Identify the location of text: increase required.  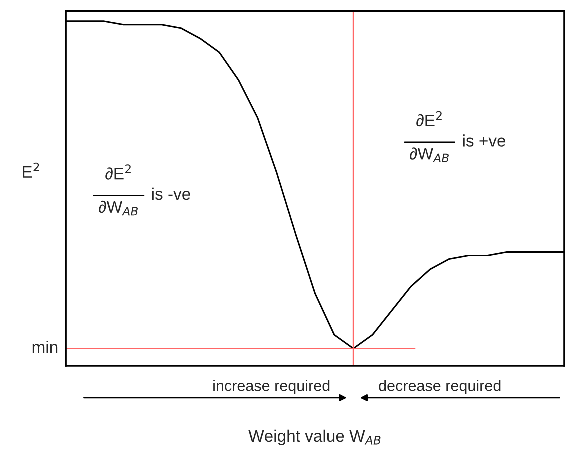
(272, 387).